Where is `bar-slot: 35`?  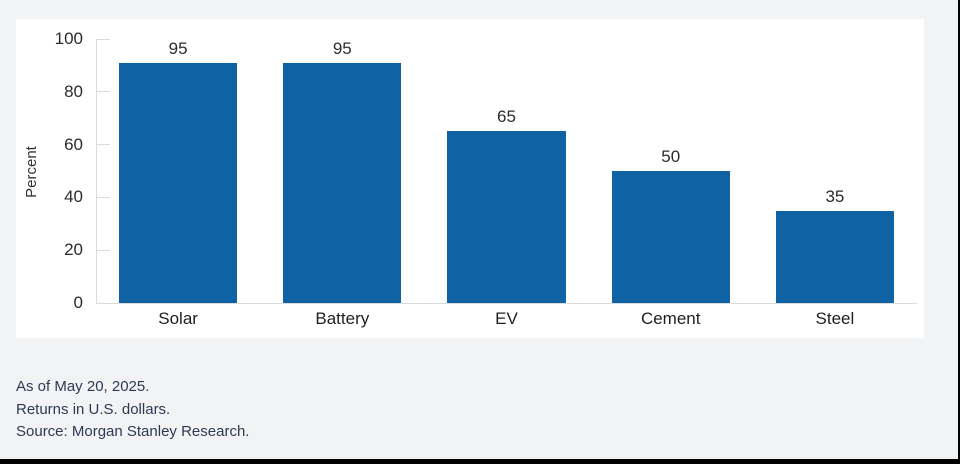 bar-slot: 35 is located at coordinates (835, 171).